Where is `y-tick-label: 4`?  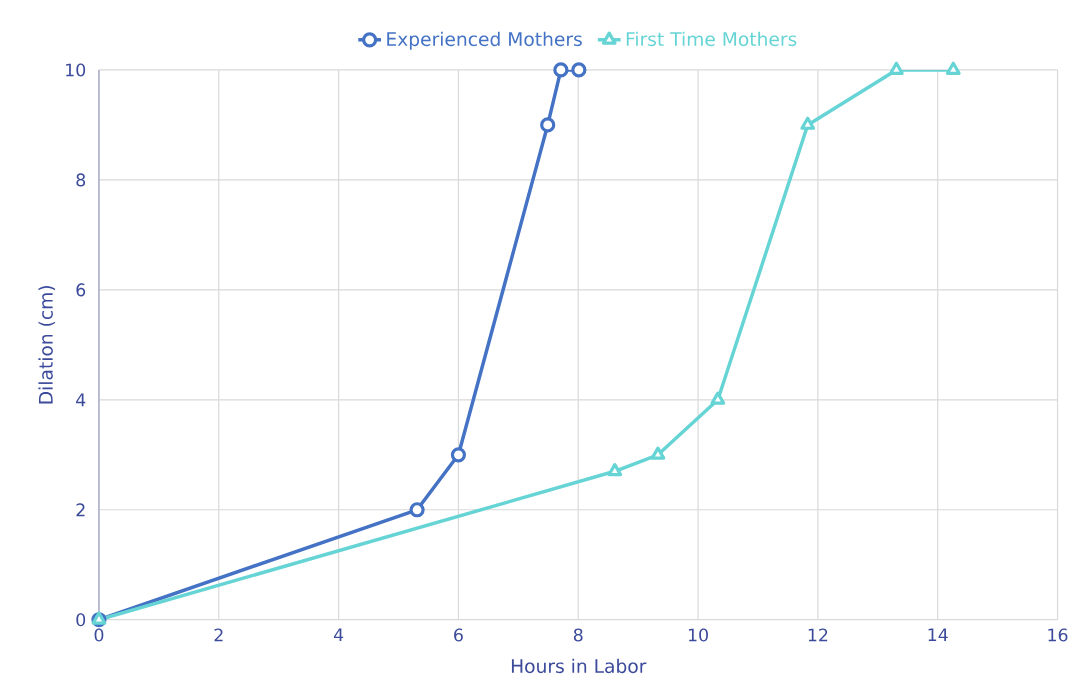 y-tick-label: 4 is located at coordinates (81, 400).